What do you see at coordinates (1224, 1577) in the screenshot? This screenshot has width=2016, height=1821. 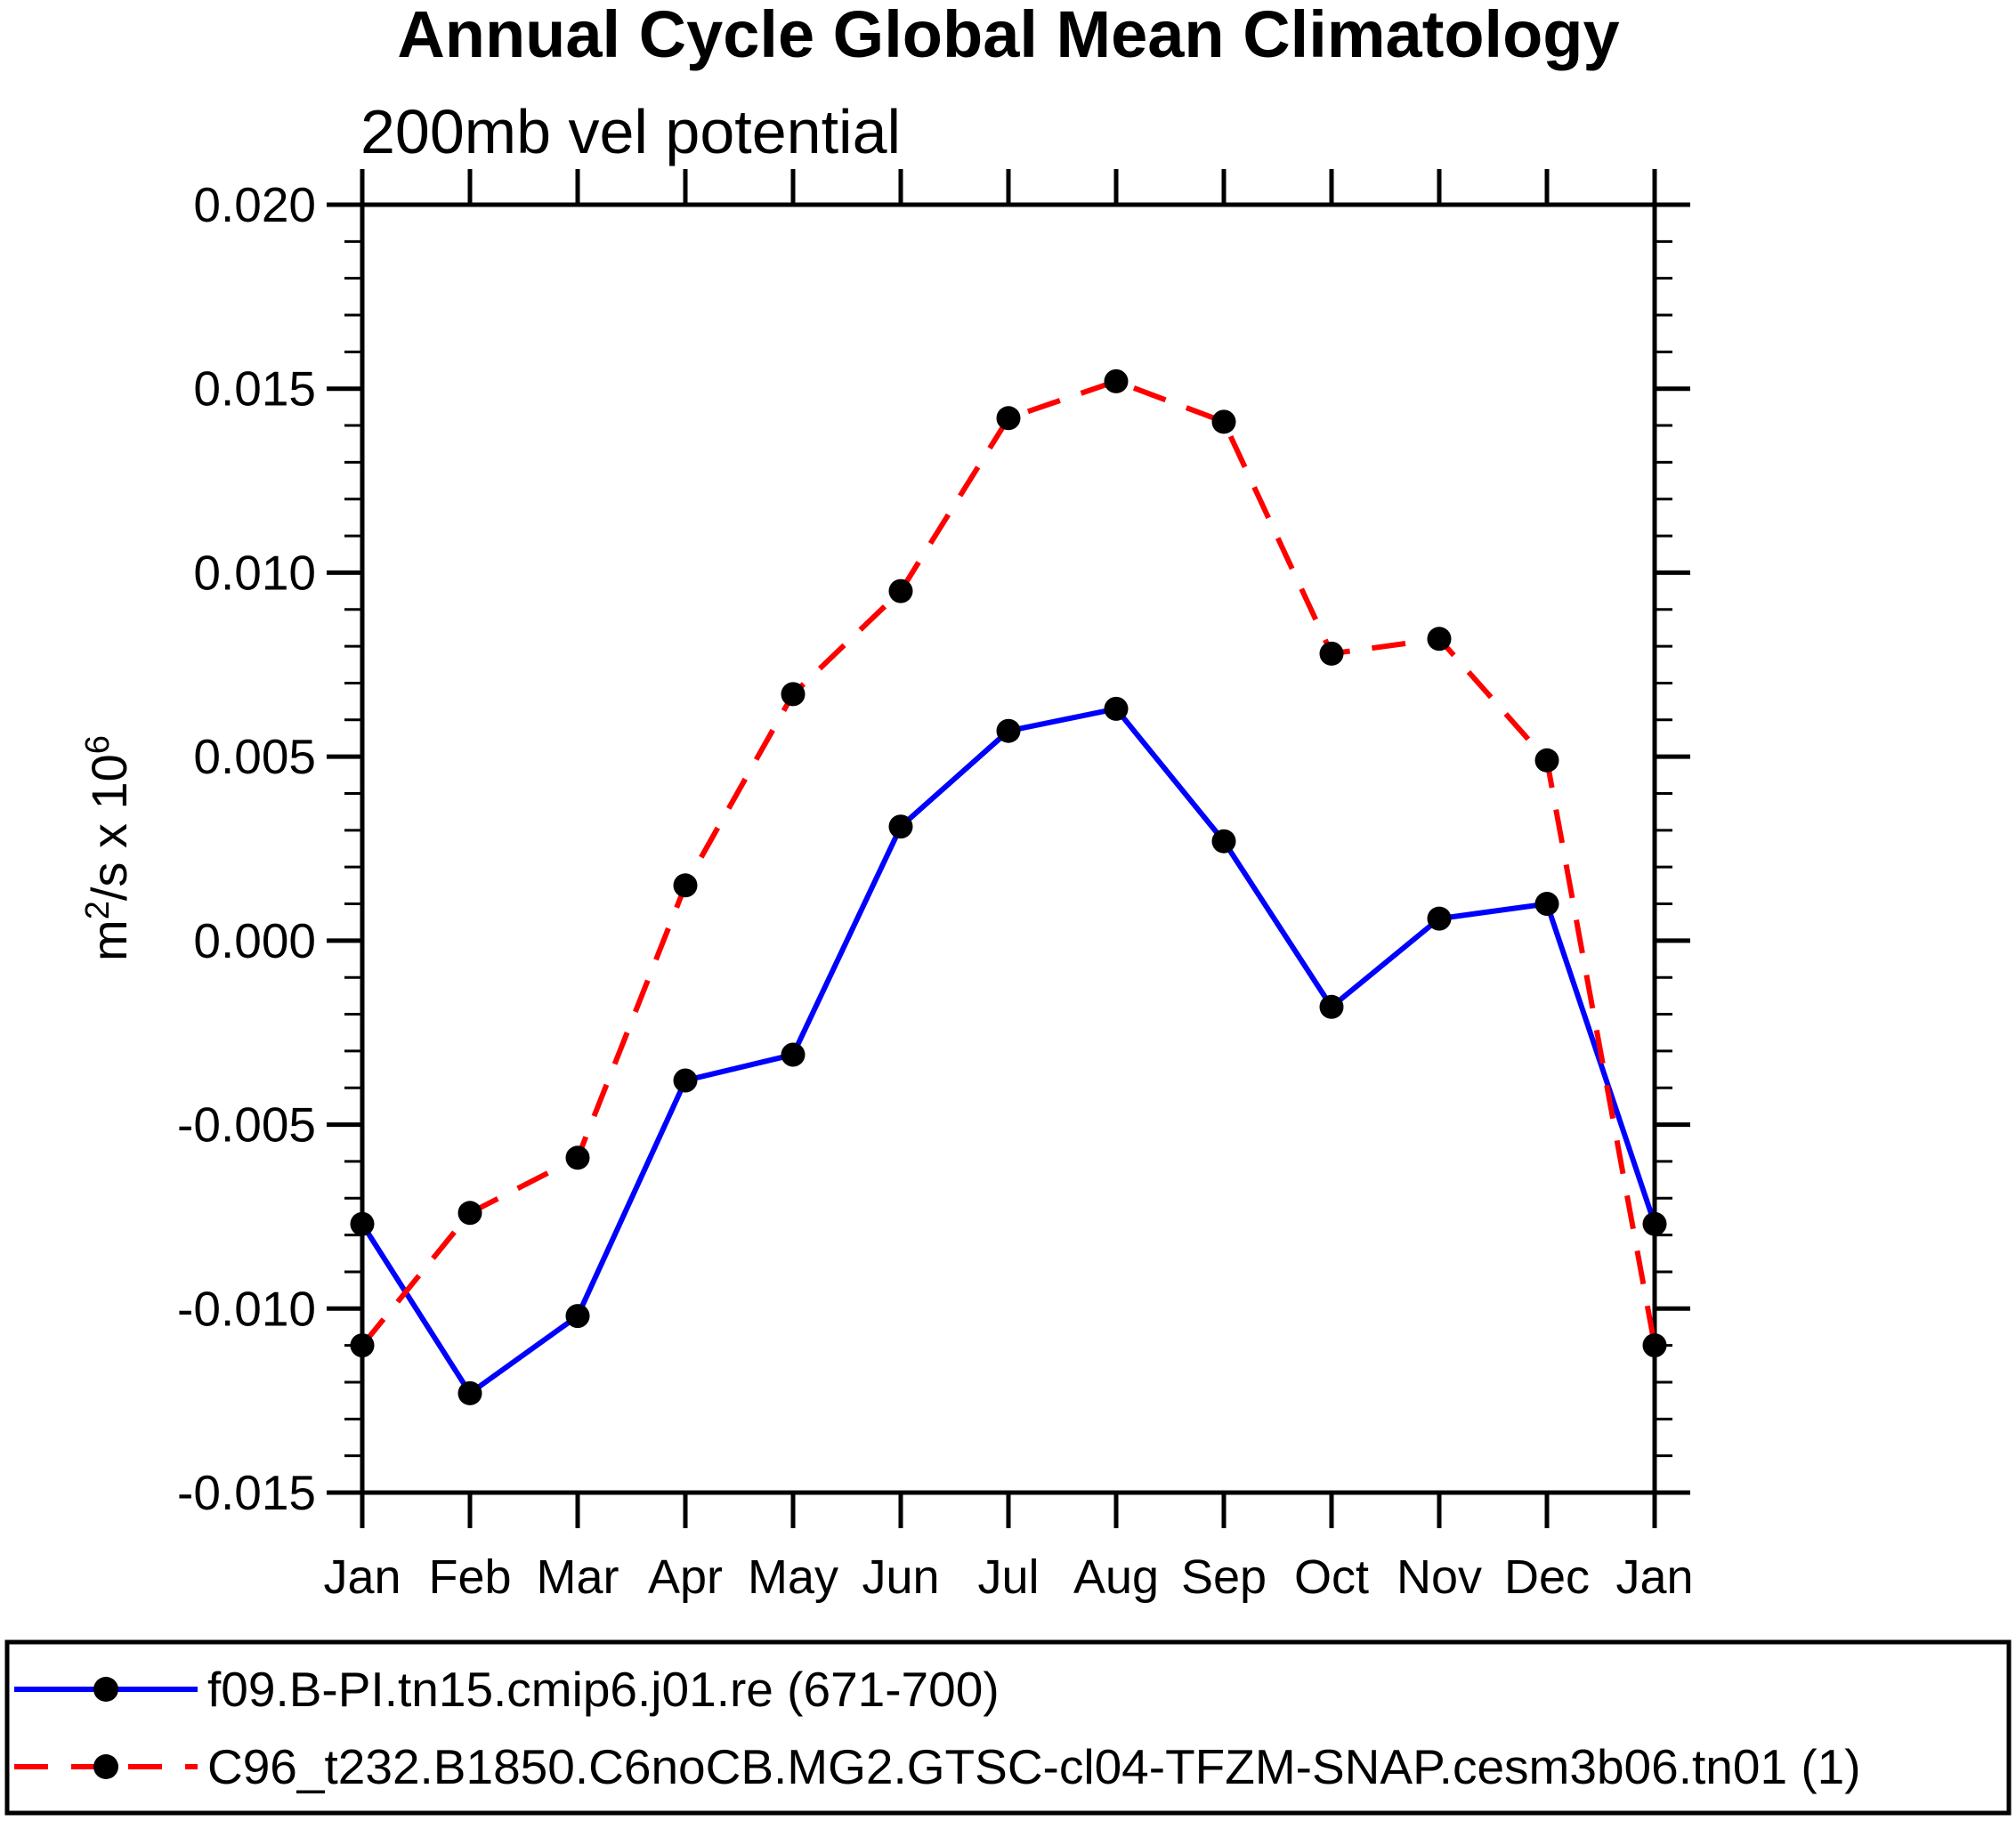 I see `x-tick-label: Sep` at bounding box center [1224, 1577].